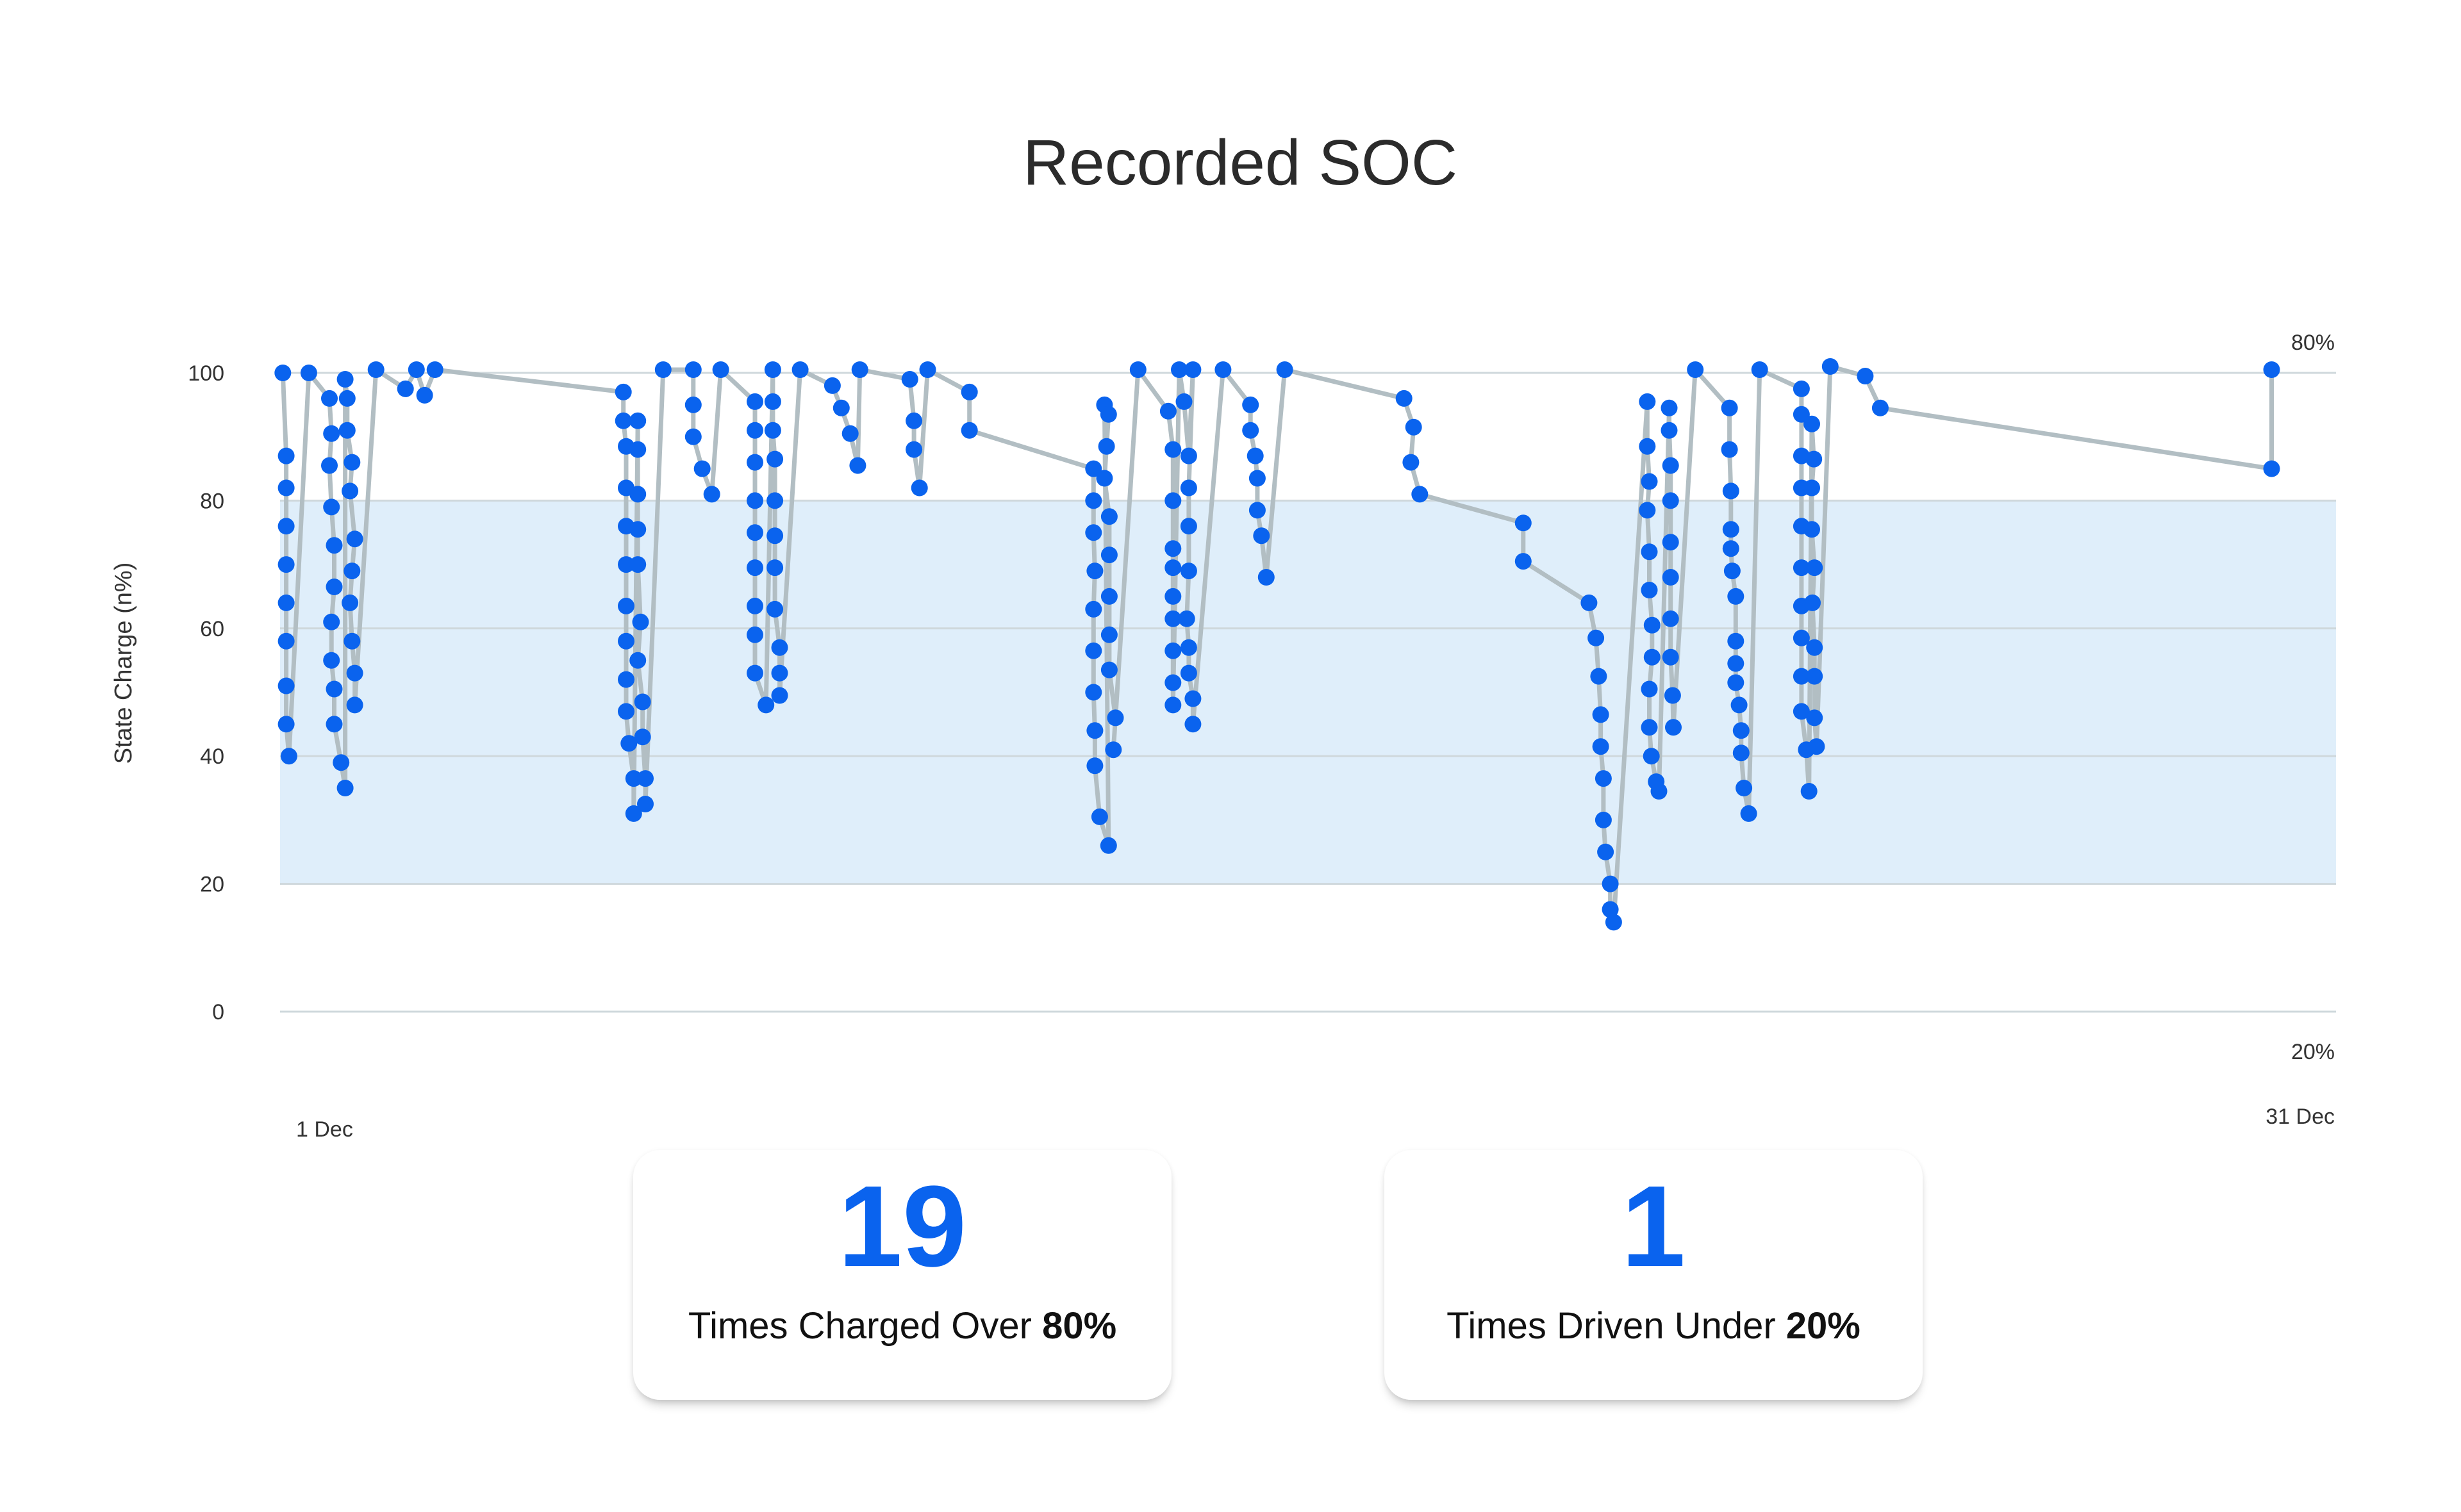 This screenshot has width=2461, height=1512. I want to click on y-axis-label: State Charge (n%), so click(123, 663).